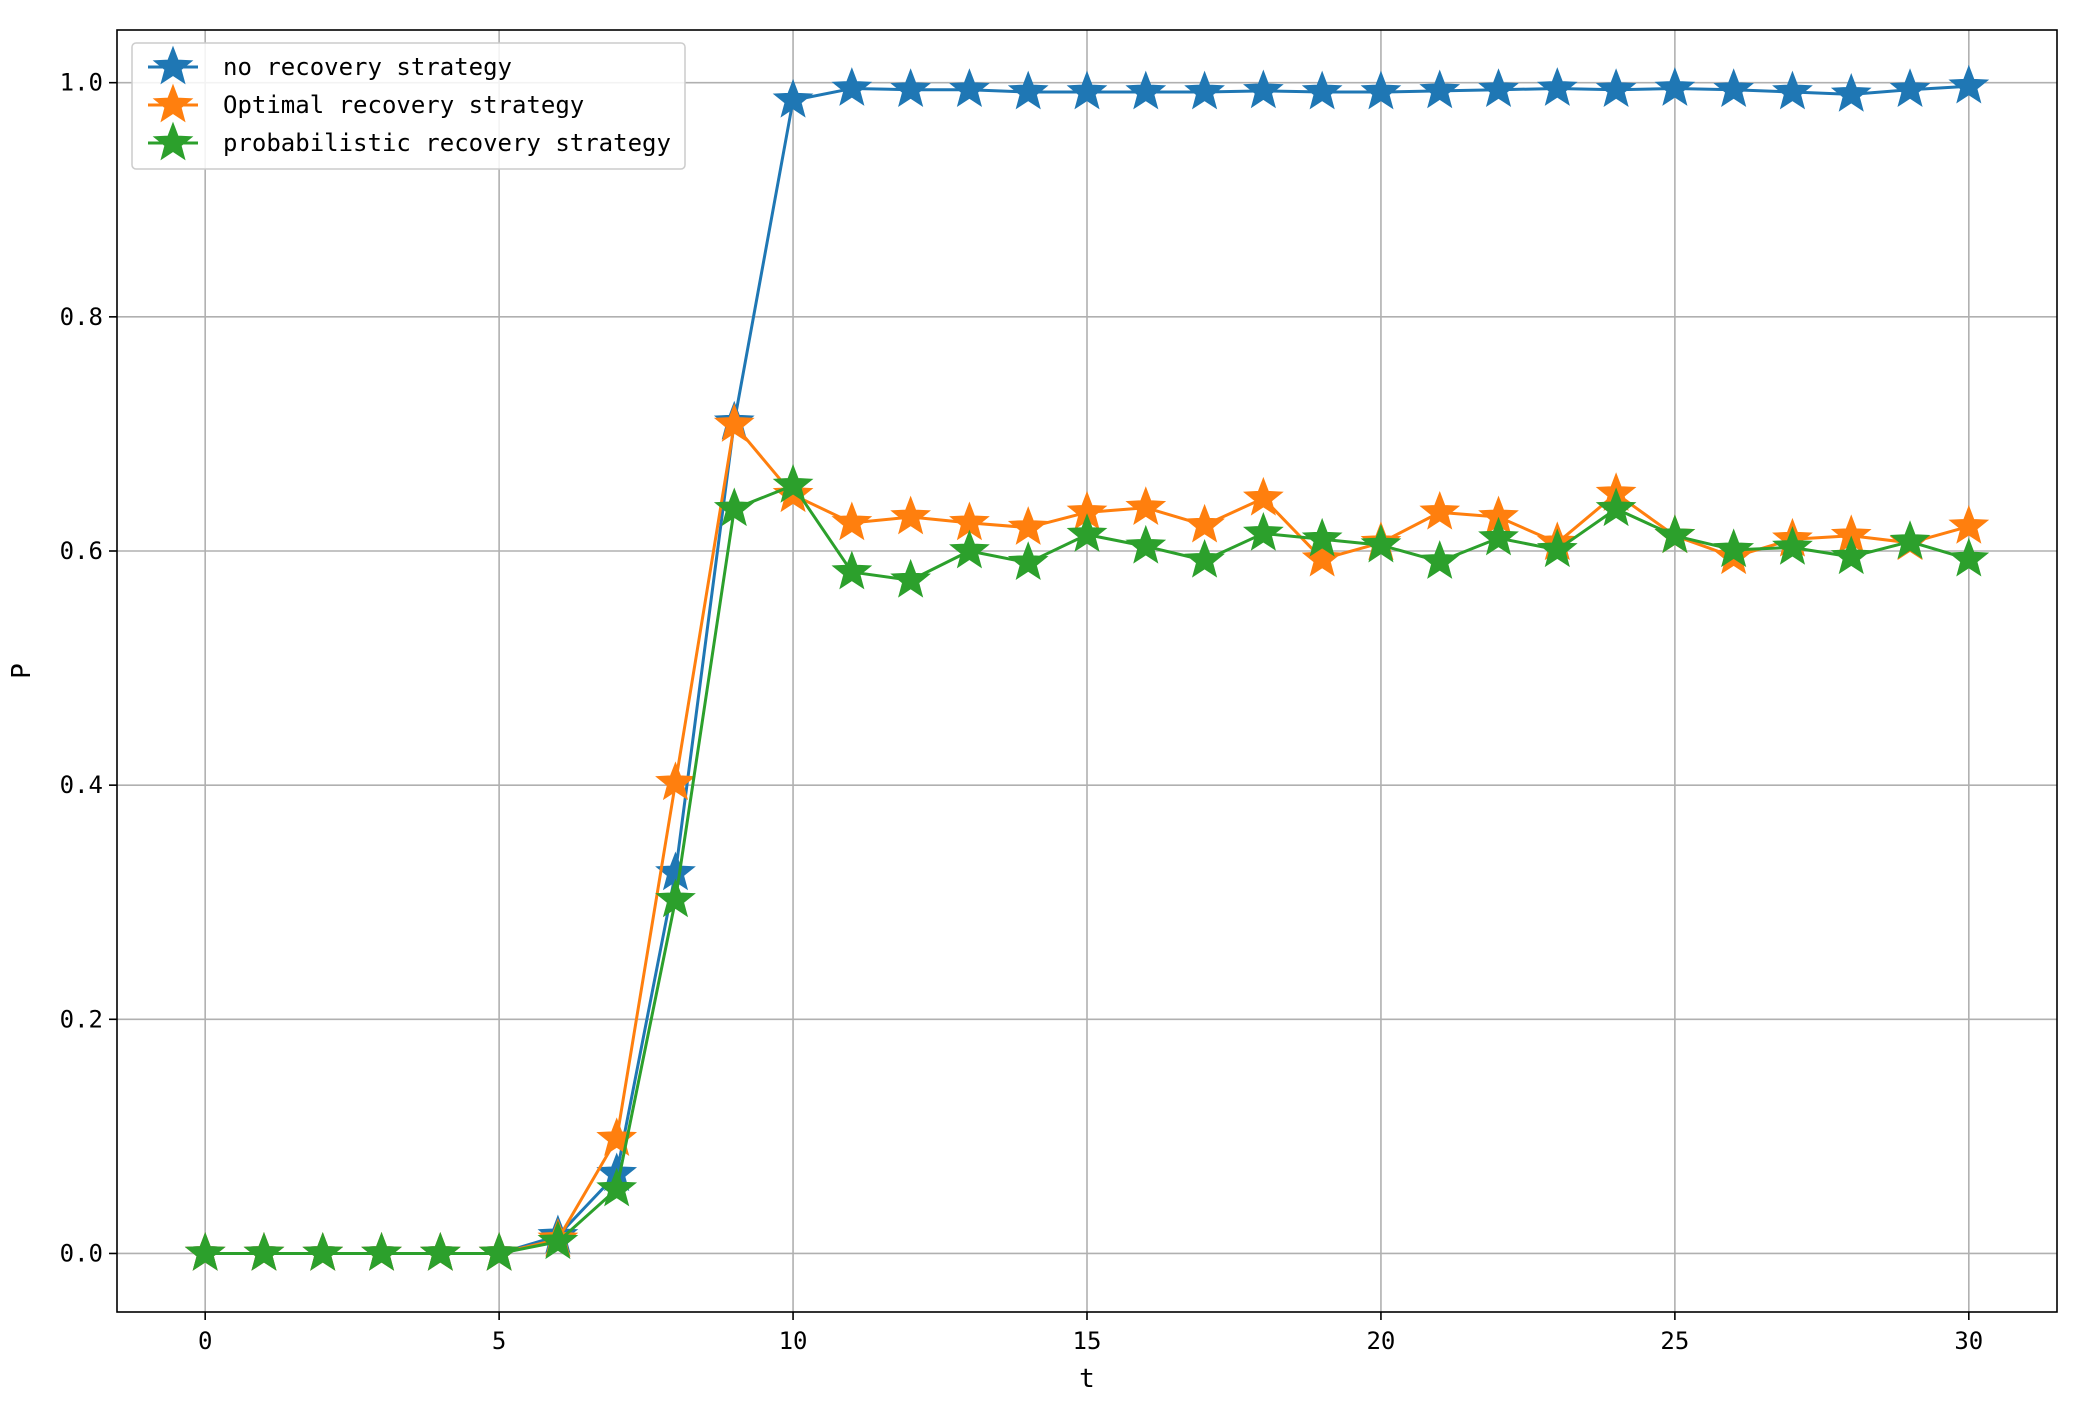 The image size is (2073, 1406). I want to click on legend-box, so click(408, 106).